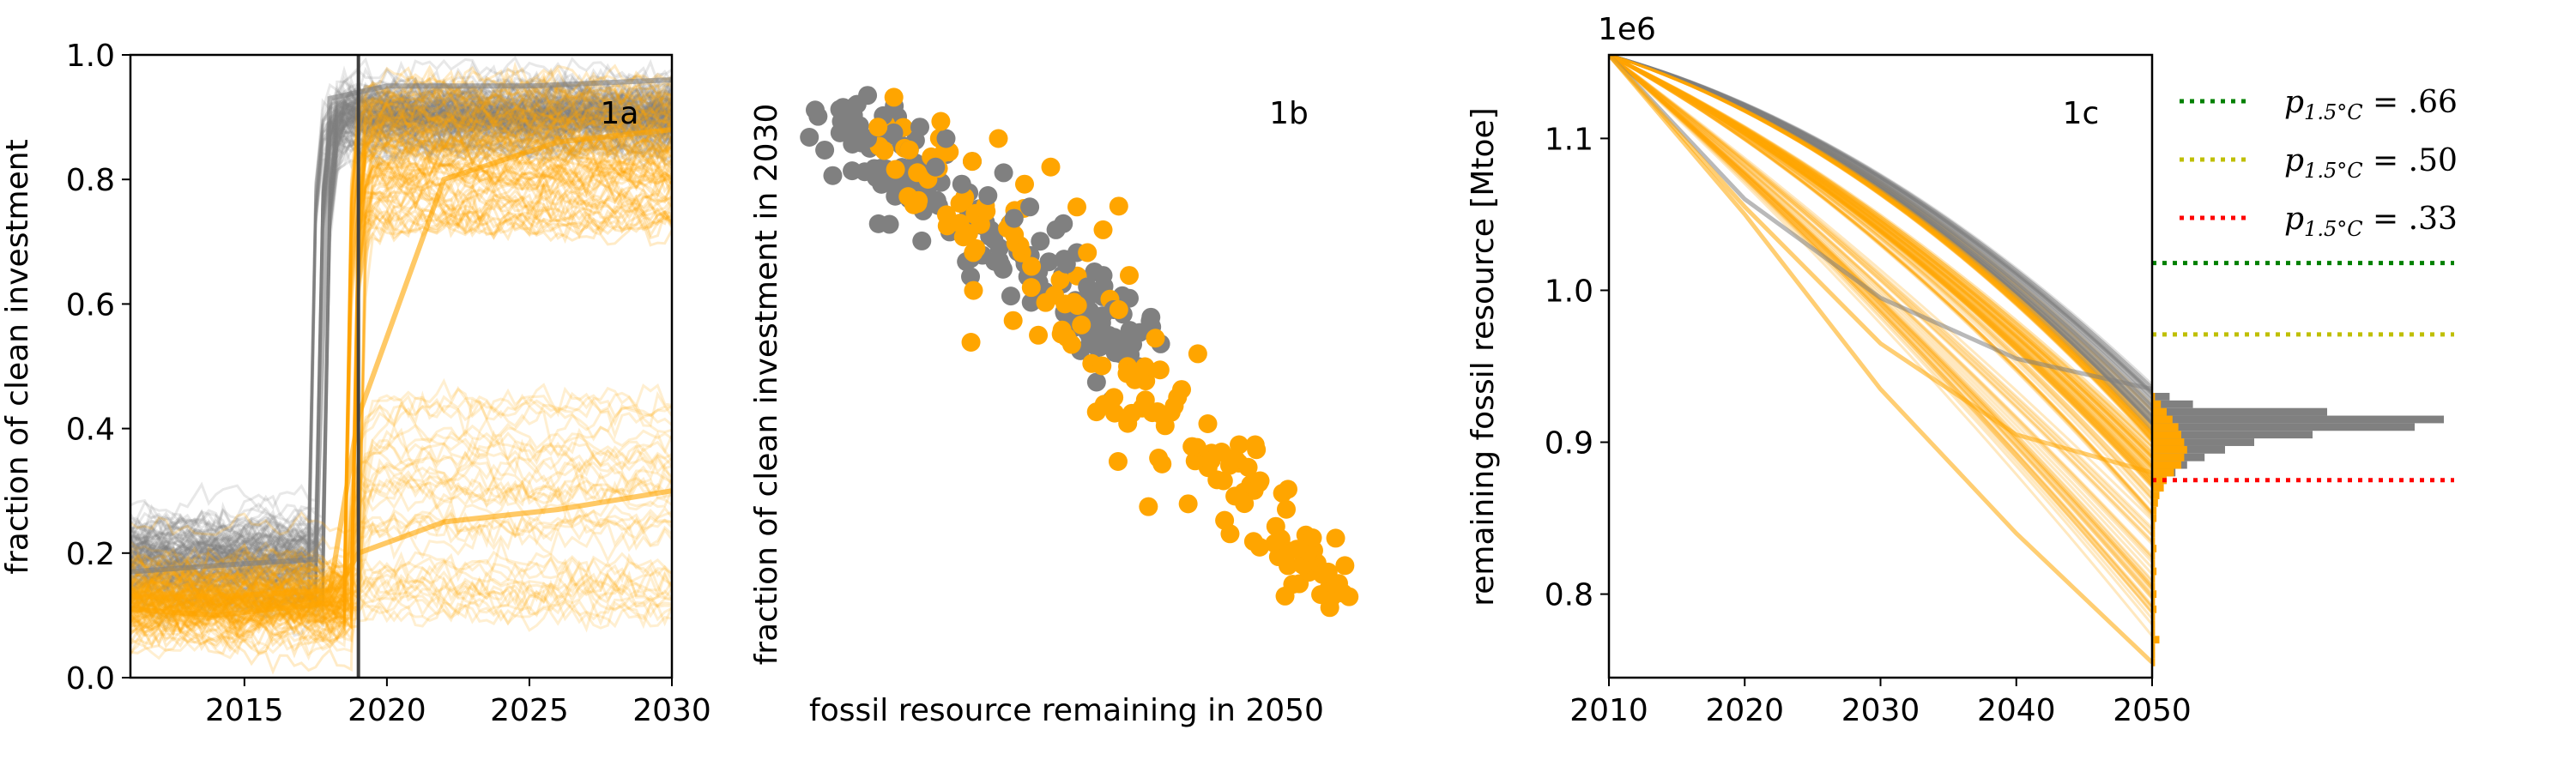 The height and width of the screenshot is (772, 2576). Describe the element at coordinates (671, 710) in the screenshot. I see `x-tick-label: 2030` at that location.